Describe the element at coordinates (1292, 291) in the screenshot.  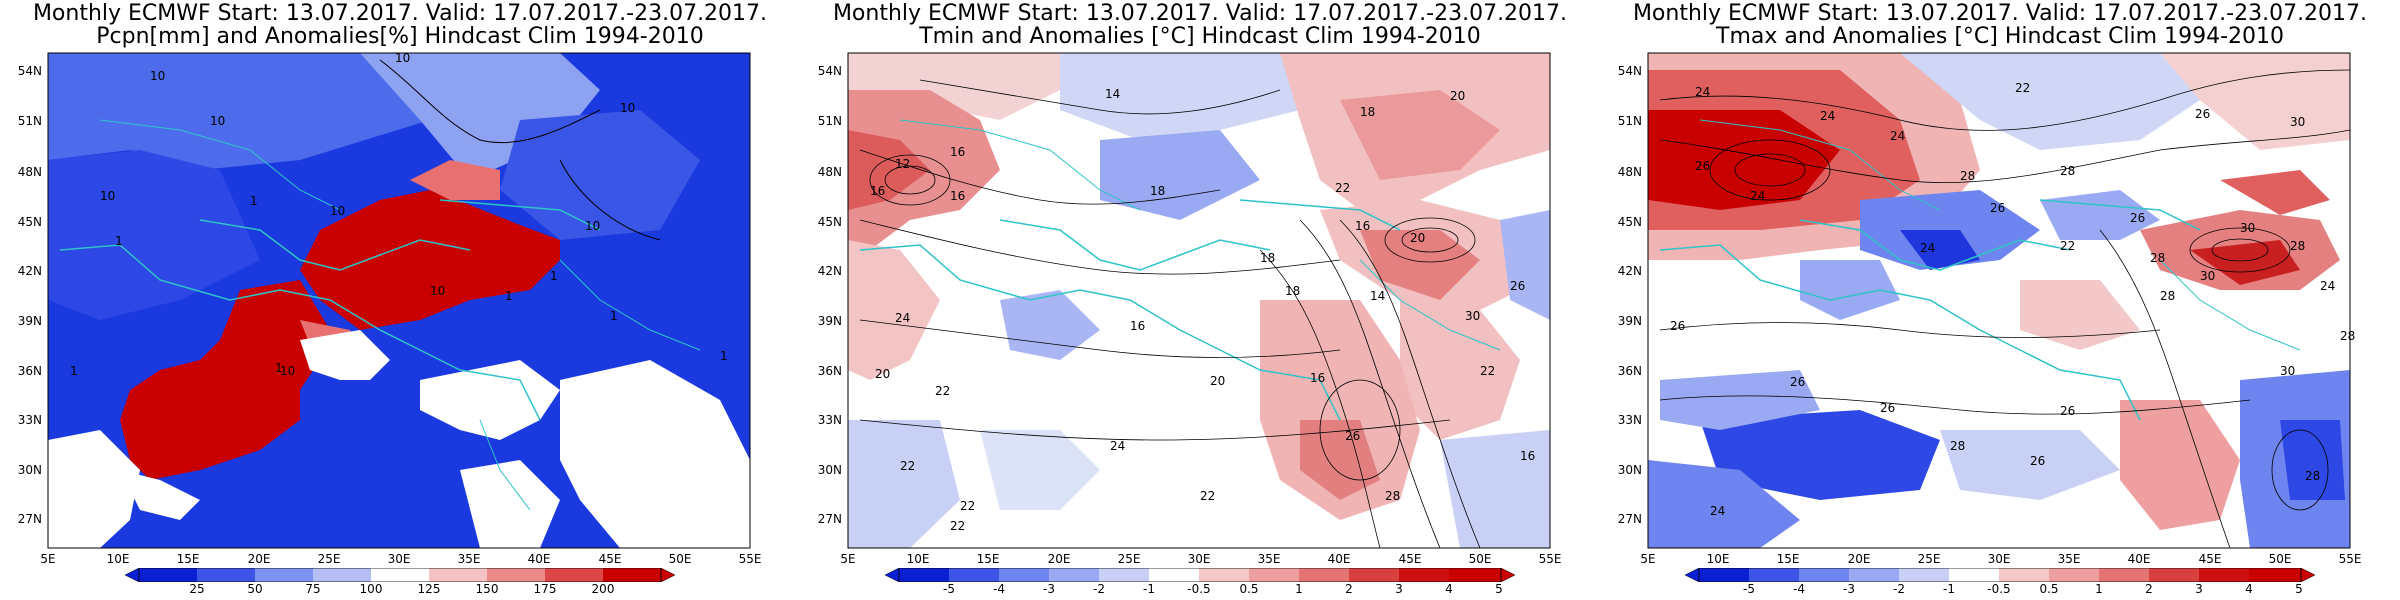
I see `contour-label: 18` at that location.